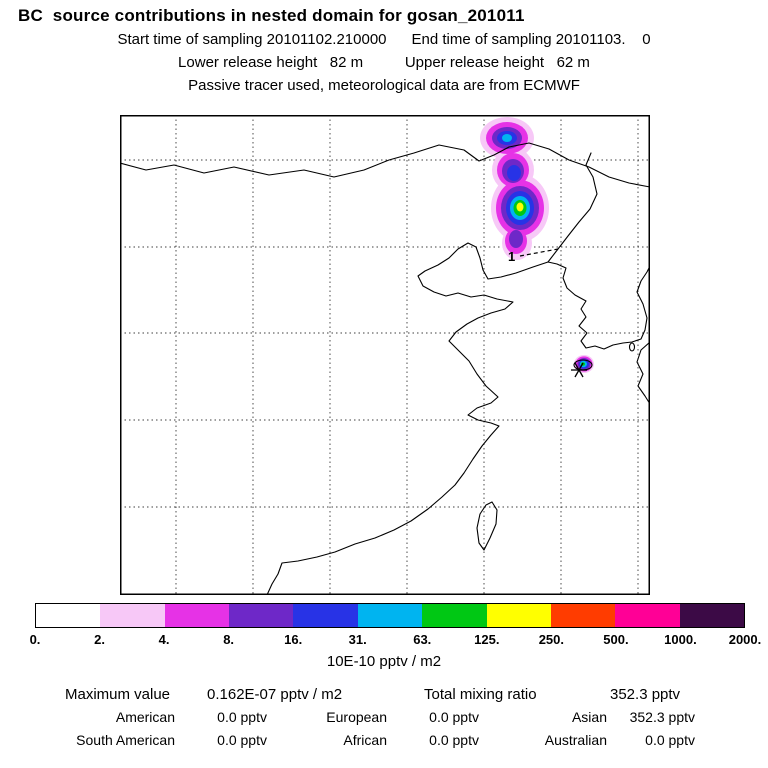 This screenshot has height=768, width=768. What do you see at coordinates (275, 694) in the screenshot?
I see `maximum-value: 0.162E-07 pptv / m2` at bounding box center [275, 694].